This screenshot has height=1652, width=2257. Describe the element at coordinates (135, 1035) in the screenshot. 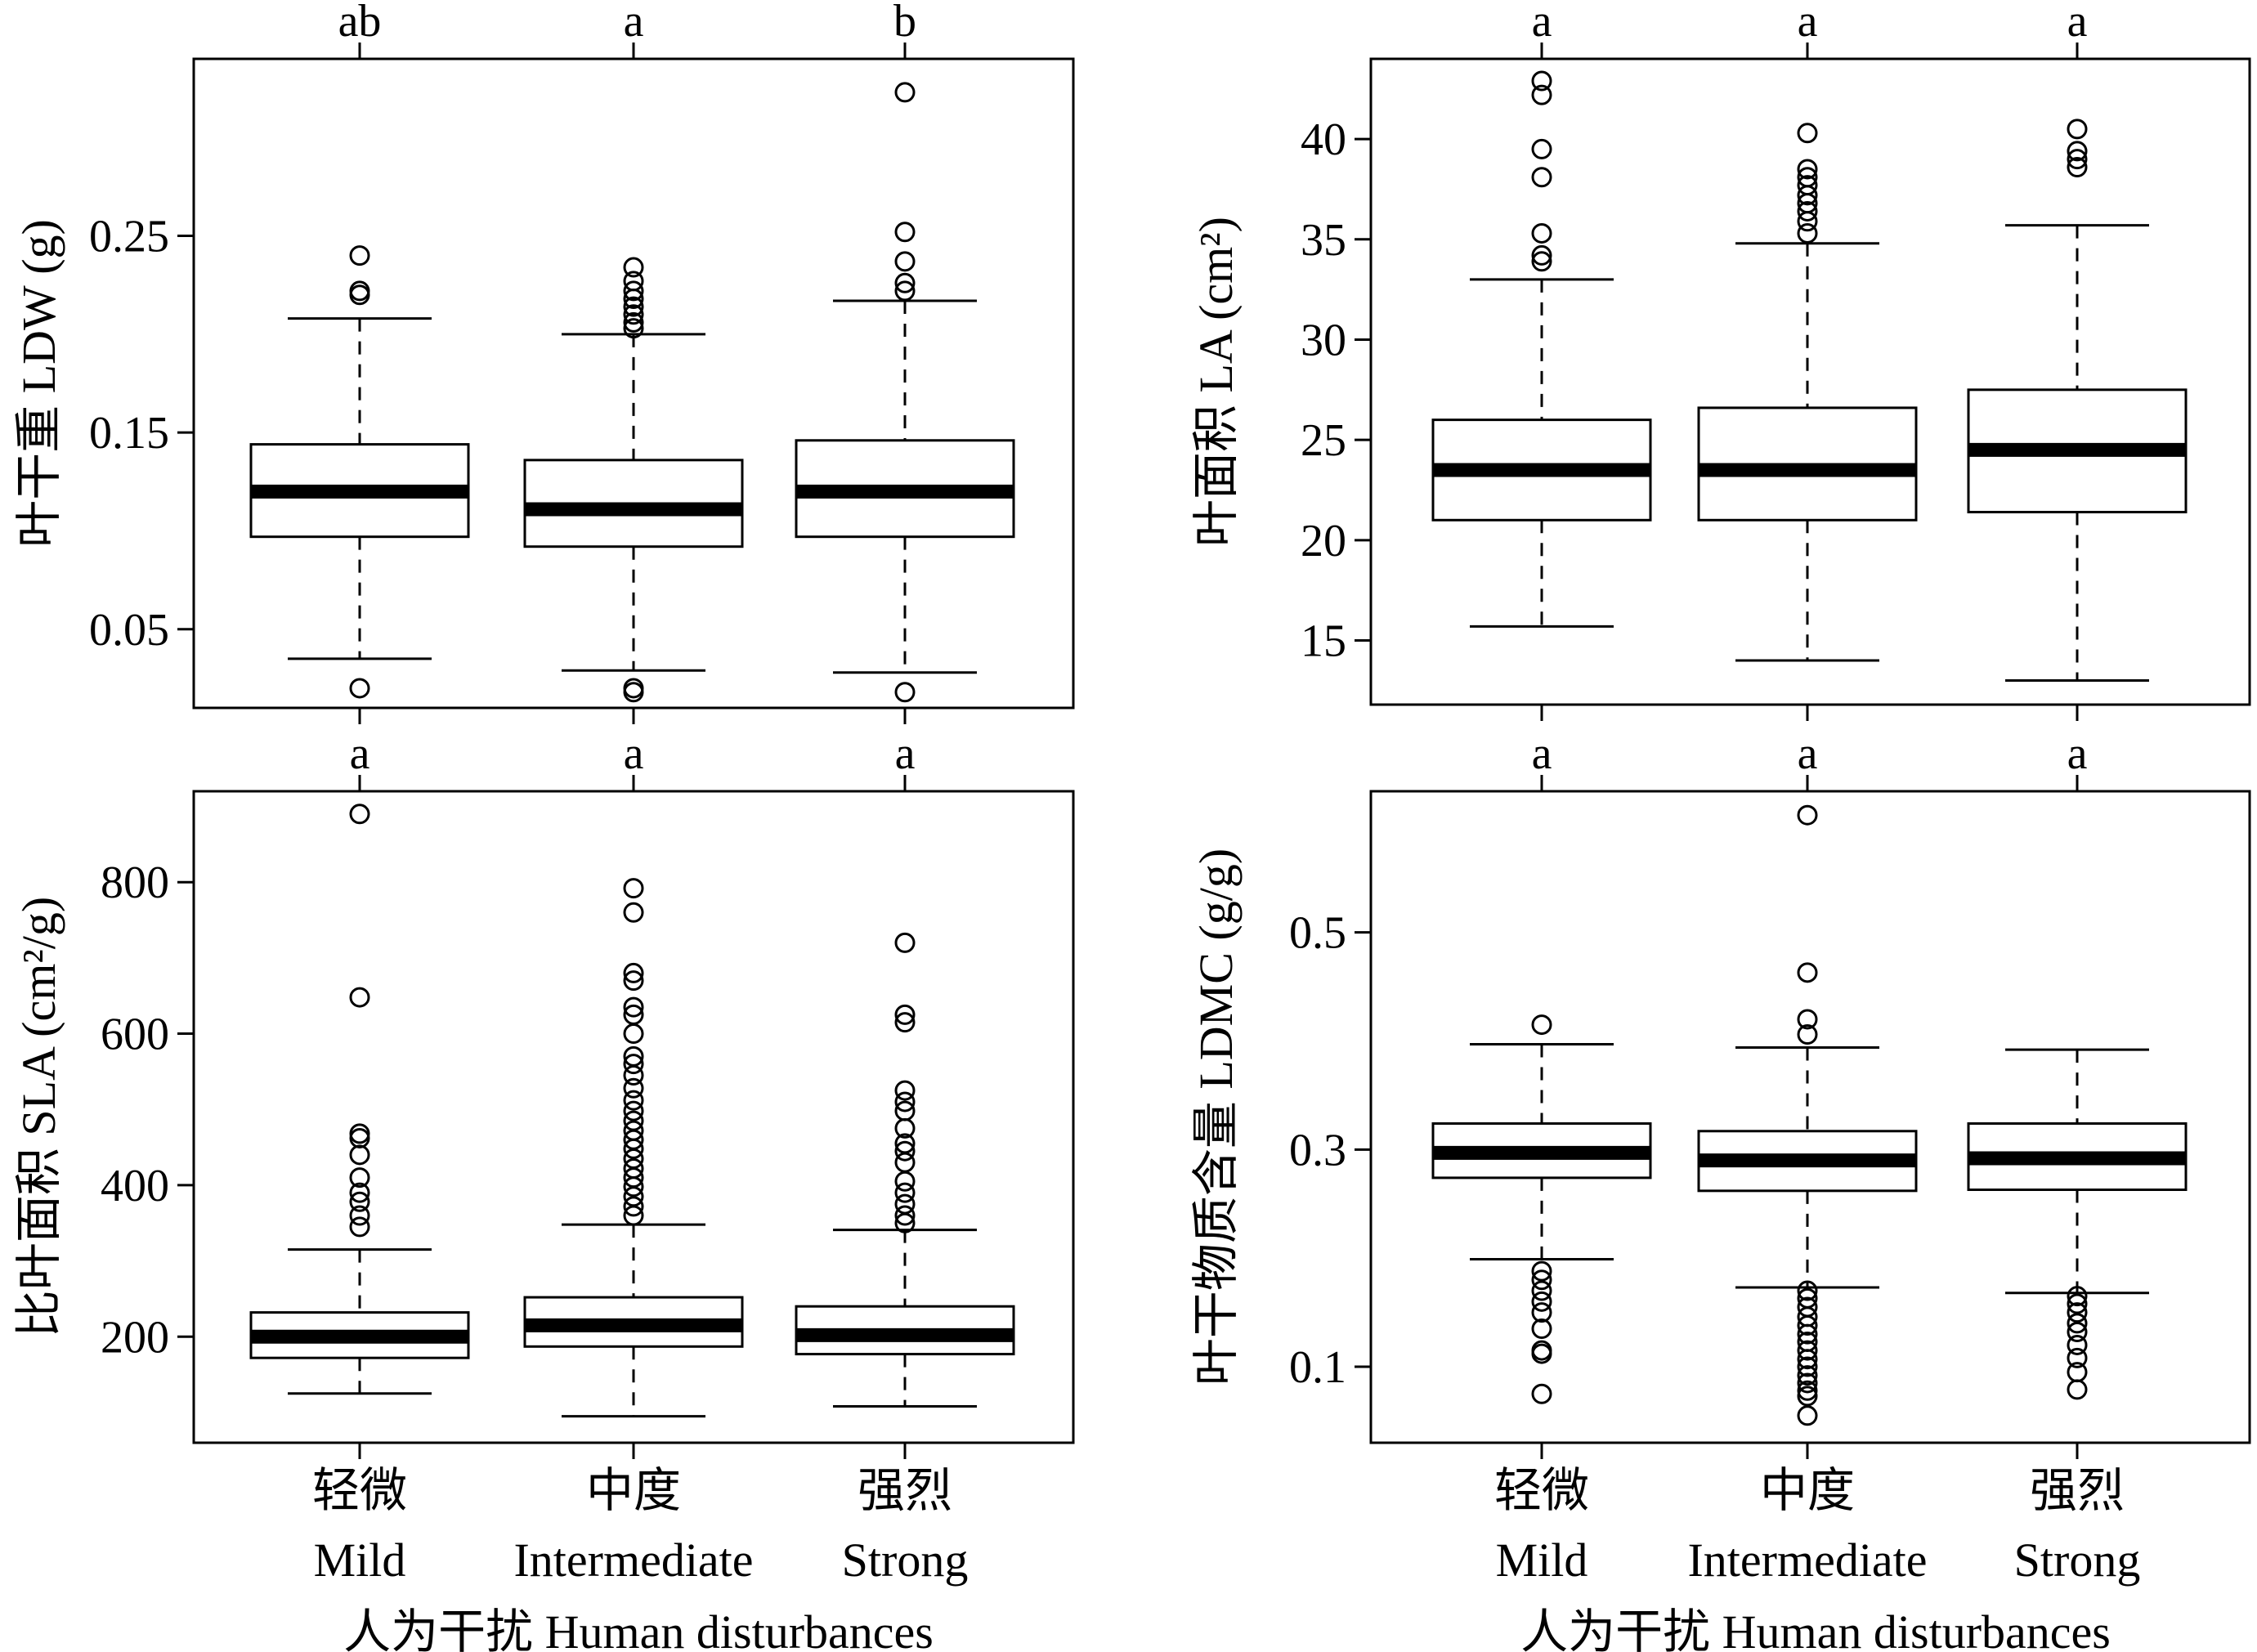

I see `y-tick-label: 600` at that location.